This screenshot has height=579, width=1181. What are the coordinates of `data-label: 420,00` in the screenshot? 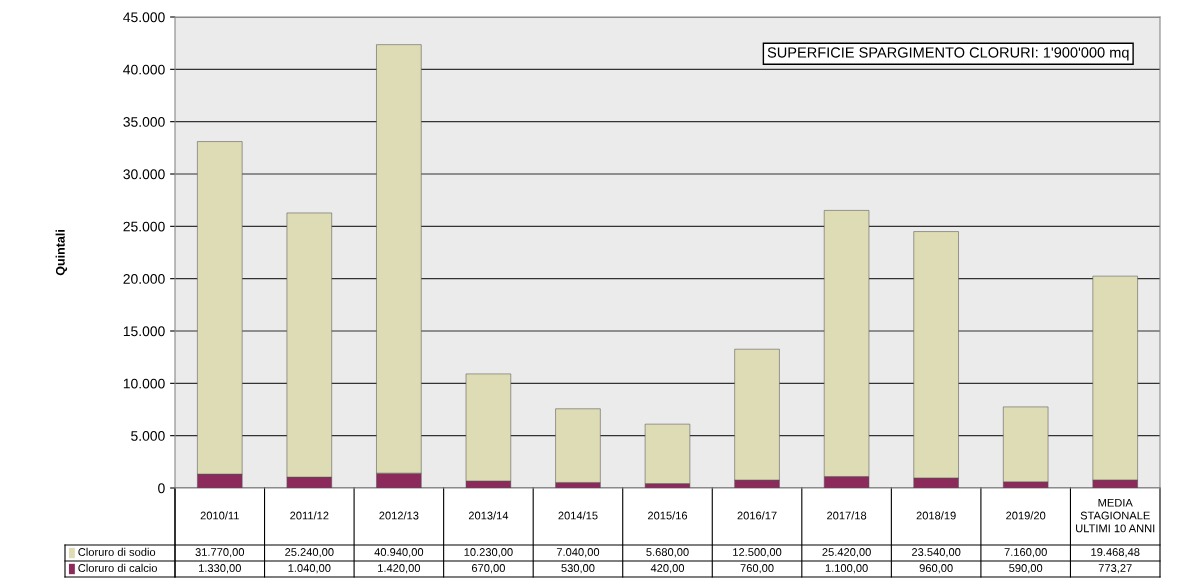 It's located at (667, 569).